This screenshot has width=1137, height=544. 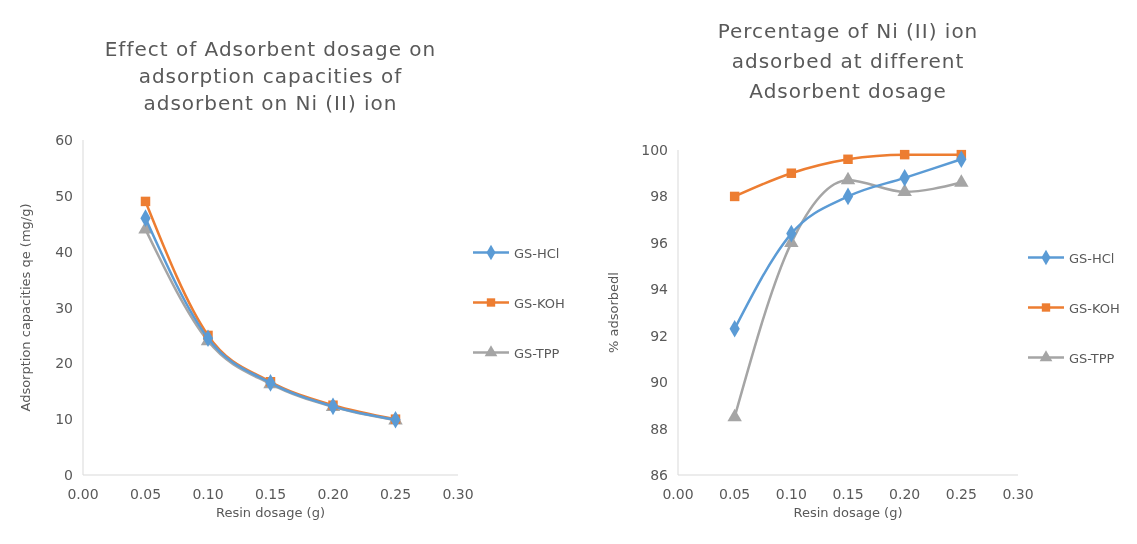 I want to click on y-tick-label: 30, so click(x=64, y=307).